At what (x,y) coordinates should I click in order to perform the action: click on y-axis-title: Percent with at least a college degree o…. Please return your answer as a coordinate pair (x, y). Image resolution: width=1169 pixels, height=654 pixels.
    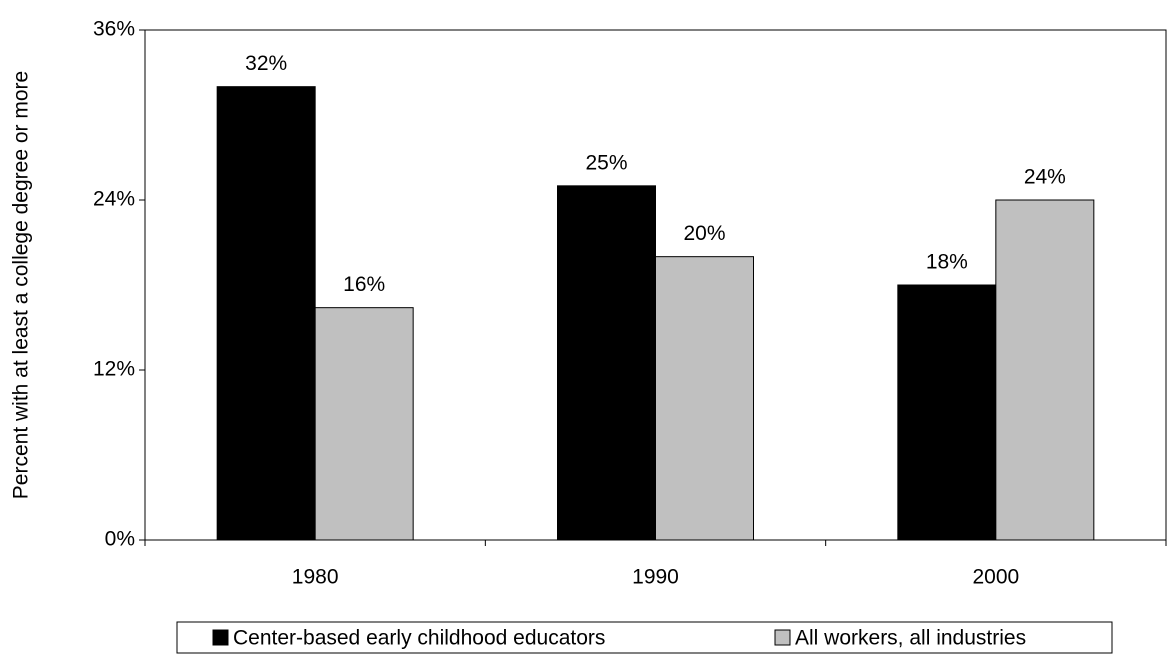
    Looking at the image, I should click on (21, 285).